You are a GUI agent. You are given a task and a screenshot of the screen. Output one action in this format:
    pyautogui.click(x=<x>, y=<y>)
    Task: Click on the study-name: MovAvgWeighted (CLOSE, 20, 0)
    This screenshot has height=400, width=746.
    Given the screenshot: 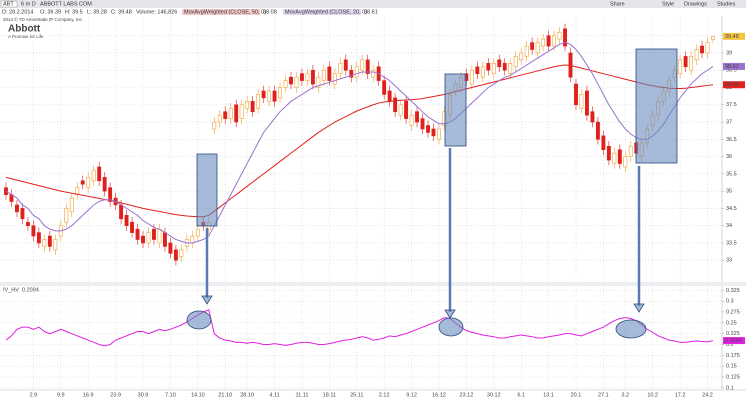 What is the action you would take?
    pyautogui.click(x=326, y=12)
    